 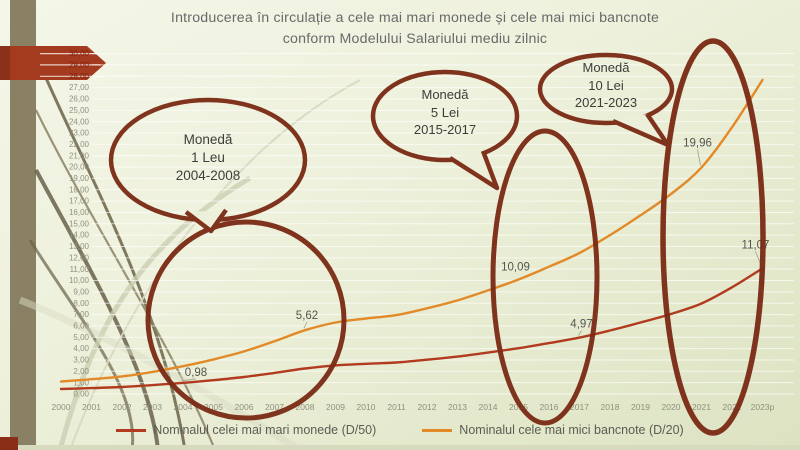 What do you see at coordinates (445, 94) in the screenshot?
I see `callout-2-line-1: Monedă` at bounding box center [445, 94].